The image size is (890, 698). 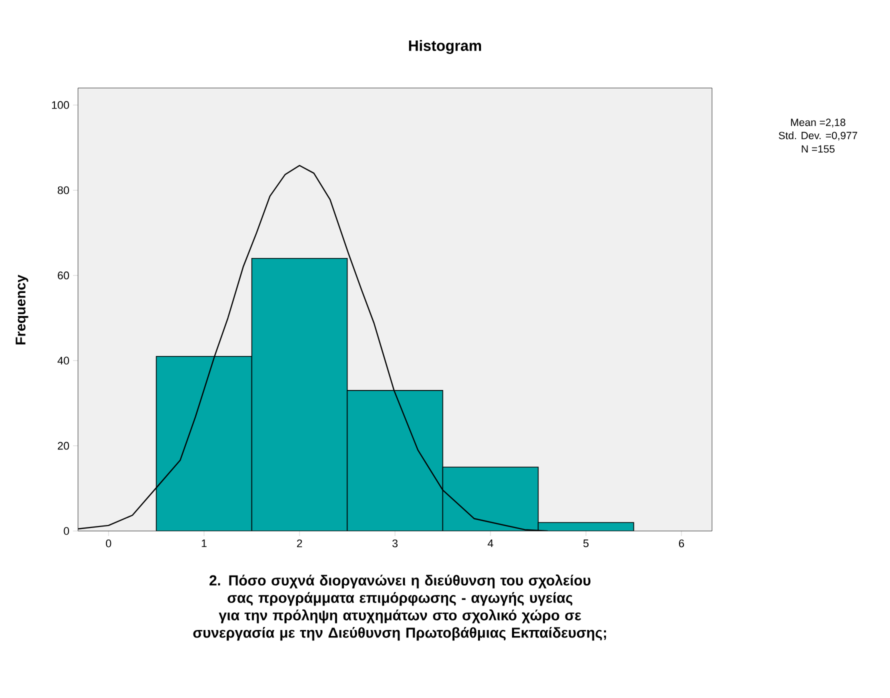 I want to click on x-tick-label: 2, so click(x=299, y=544).